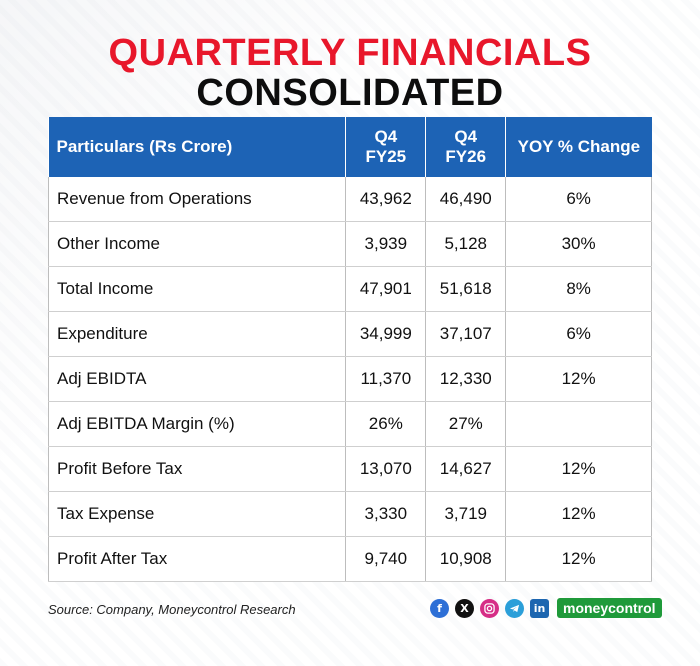 The image size is (700, 666). What do you see at coordinates (385, 514) in the screenshot?
I see `q4-fy25-value: 3,330` at bounding box center [385, 514].